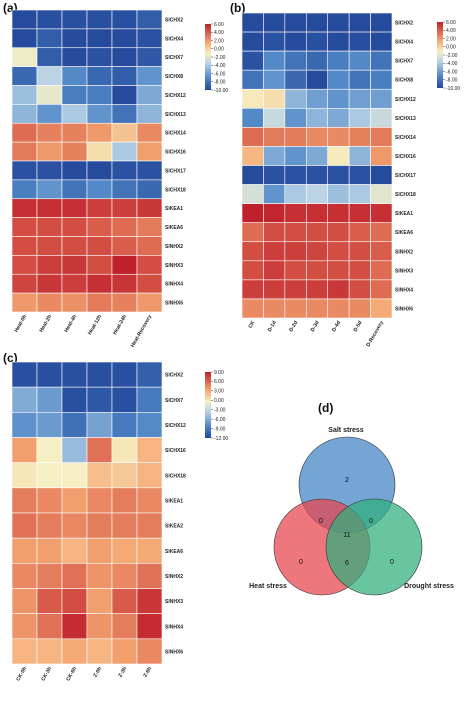 This screenshot has width=474, height=715. Describe the element at coordinates (220, 83) in the screenshot. I see `color-scale-tick-label: -8.00` at that location.